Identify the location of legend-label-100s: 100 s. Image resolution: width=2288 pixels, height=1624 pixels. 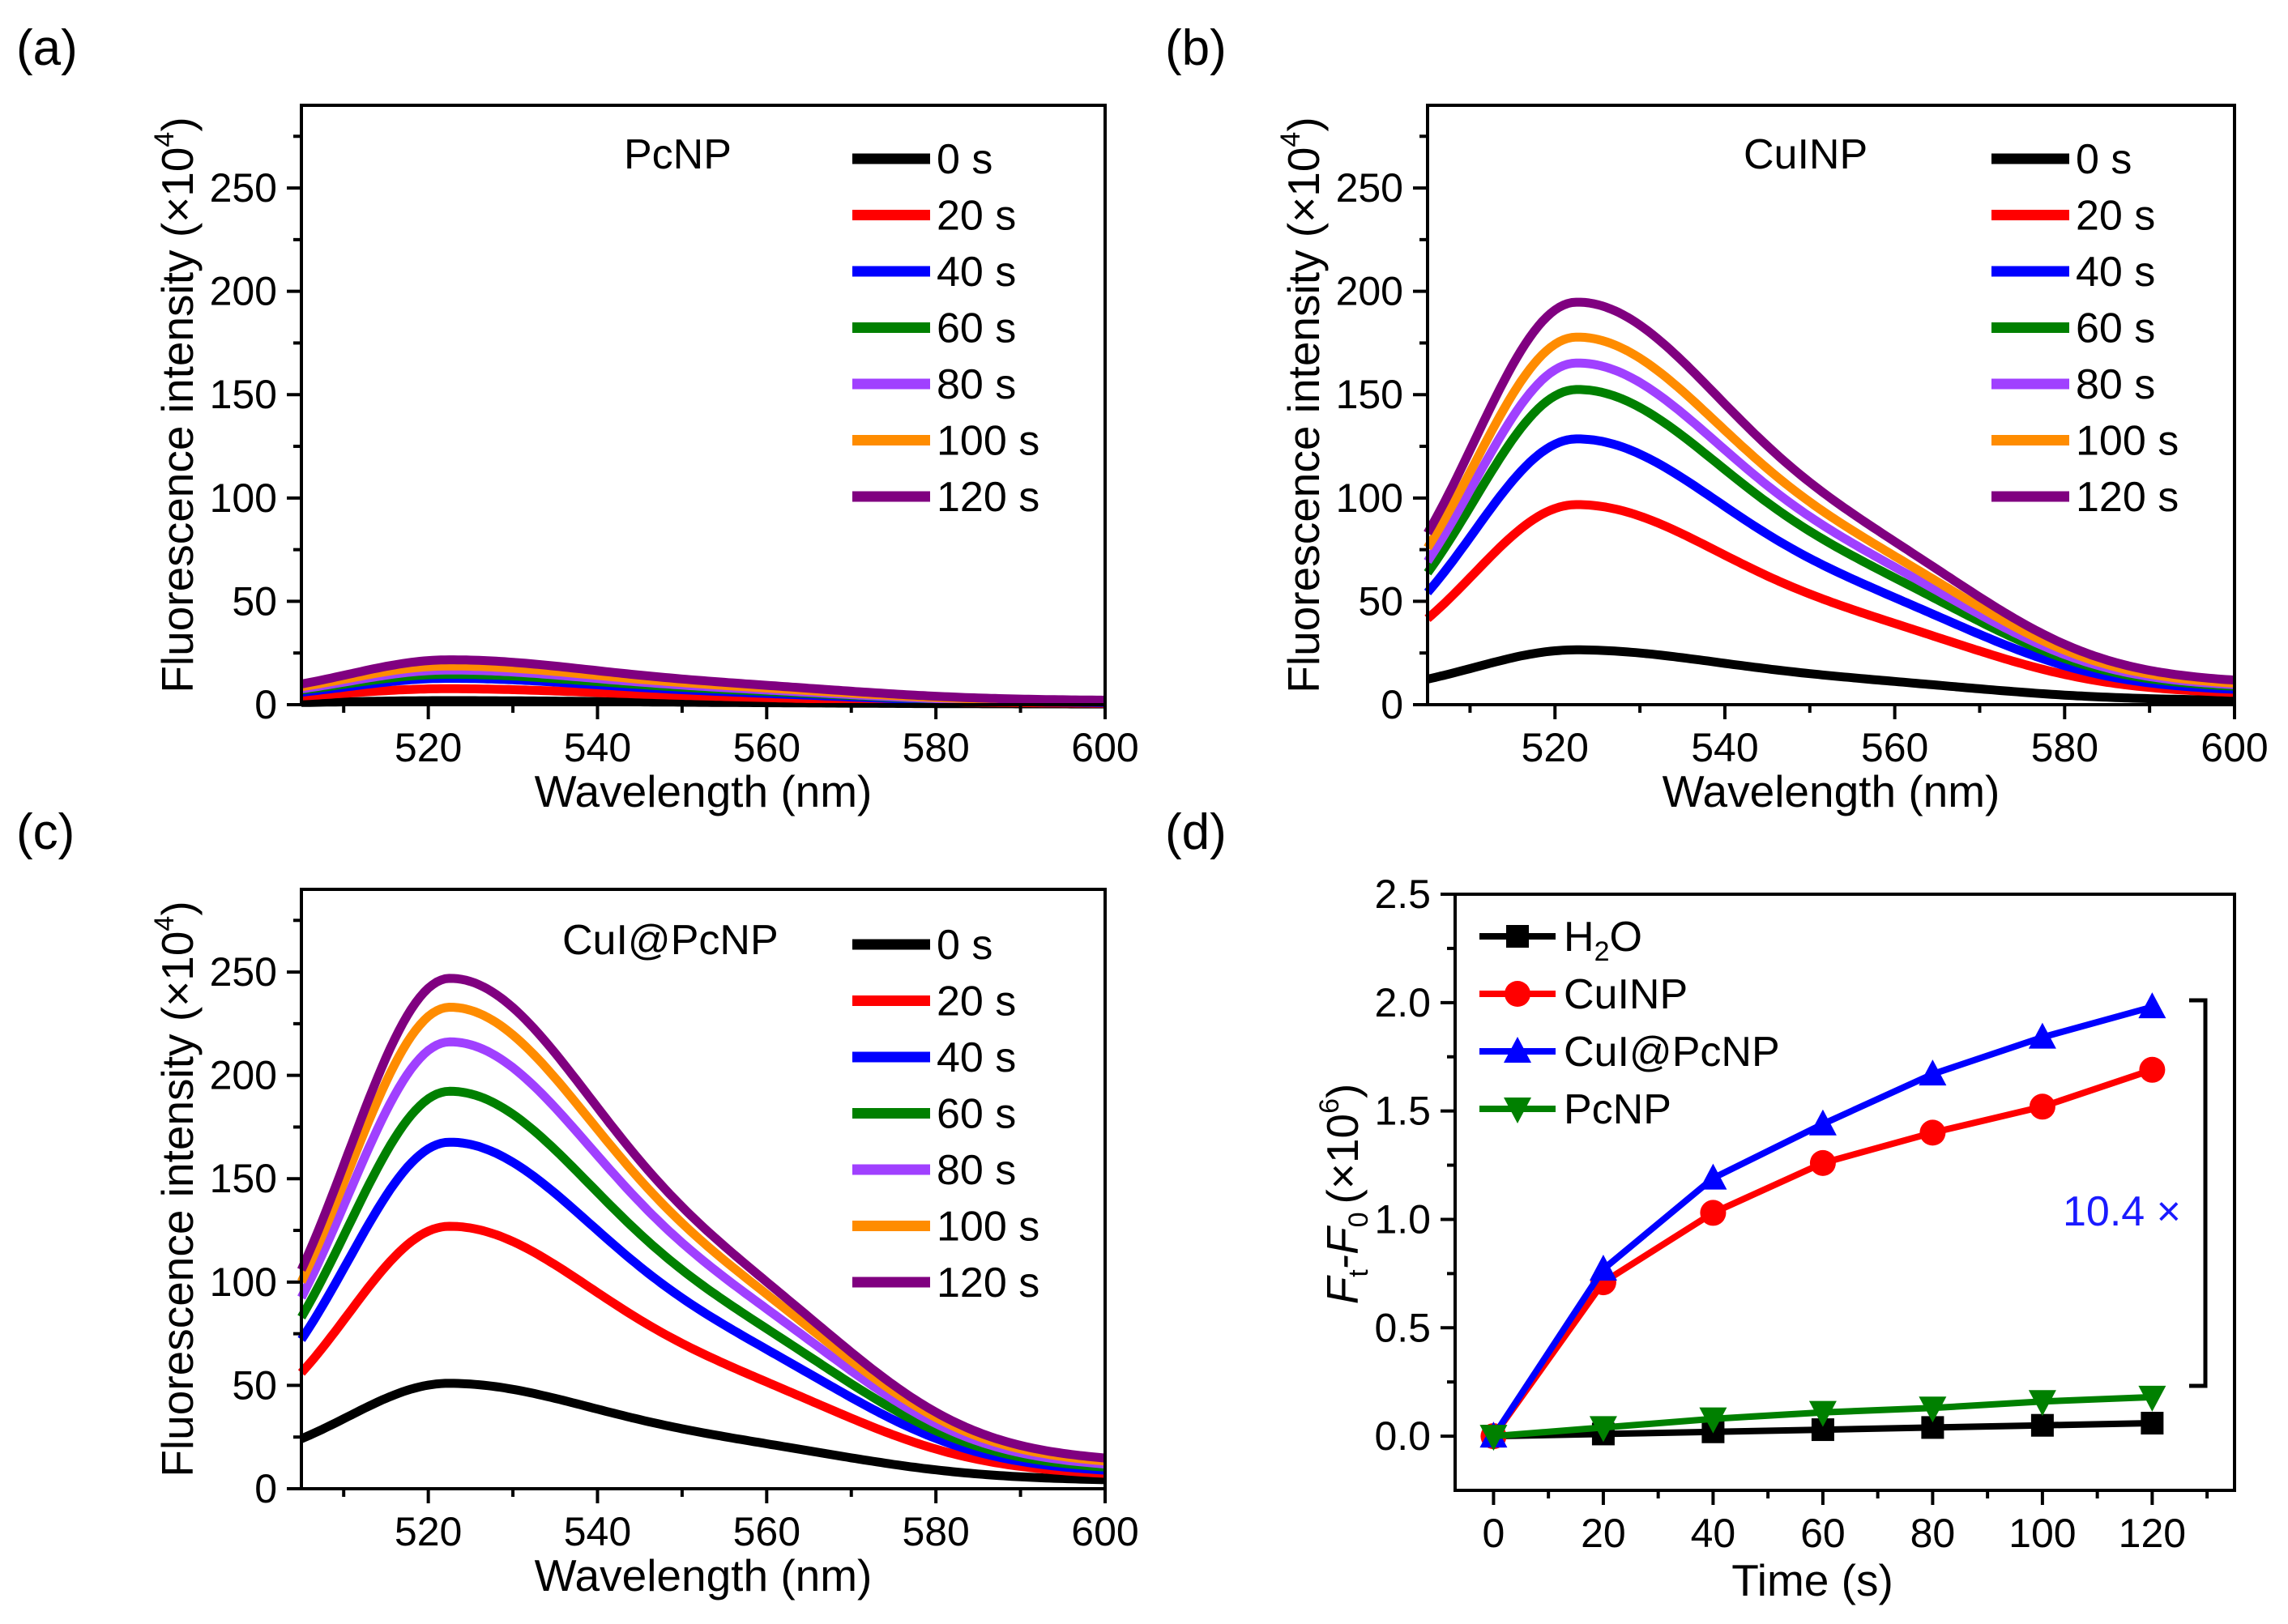
(2127, 441).